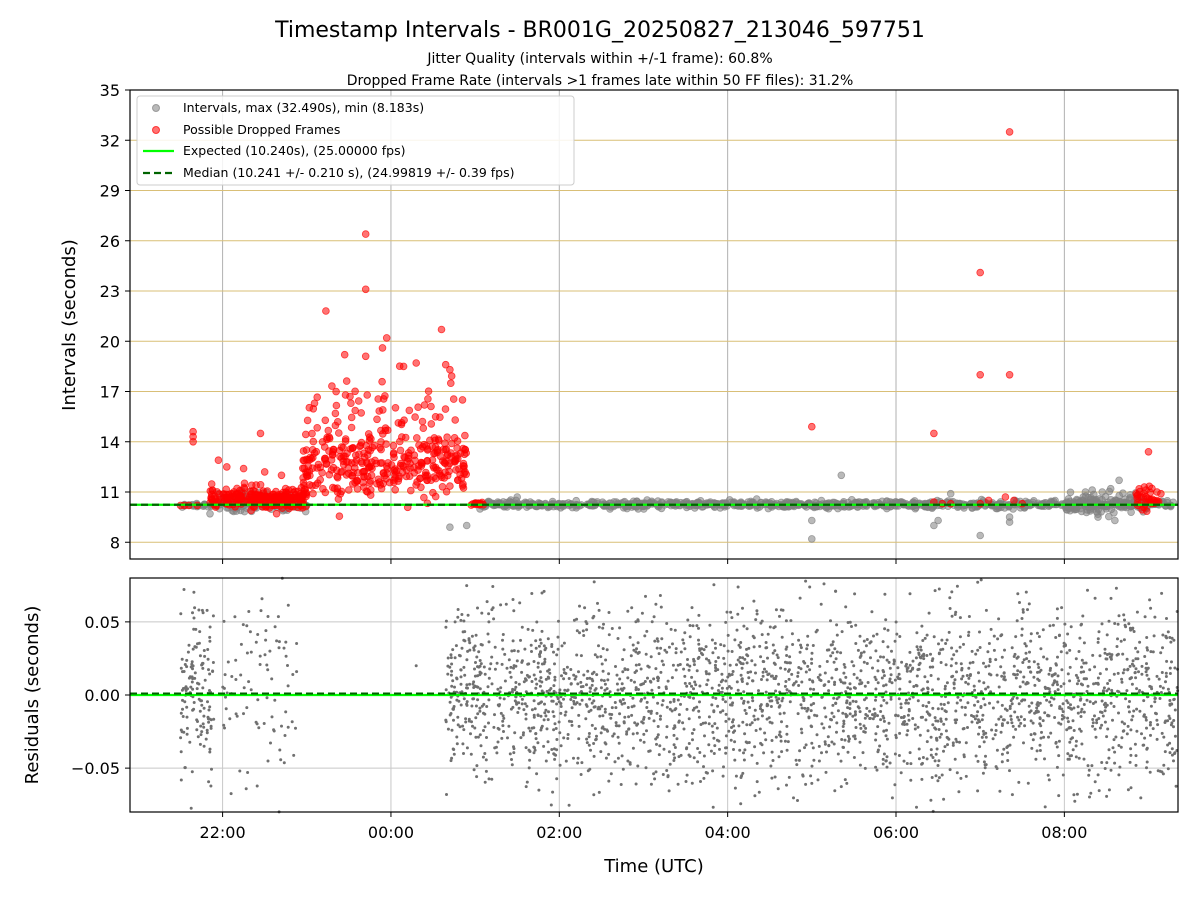 This screenshot has width=1200, height=904. Describe the element at coordinates (879, 746) in the screenshot. I see `residual-point-1920` at that location.